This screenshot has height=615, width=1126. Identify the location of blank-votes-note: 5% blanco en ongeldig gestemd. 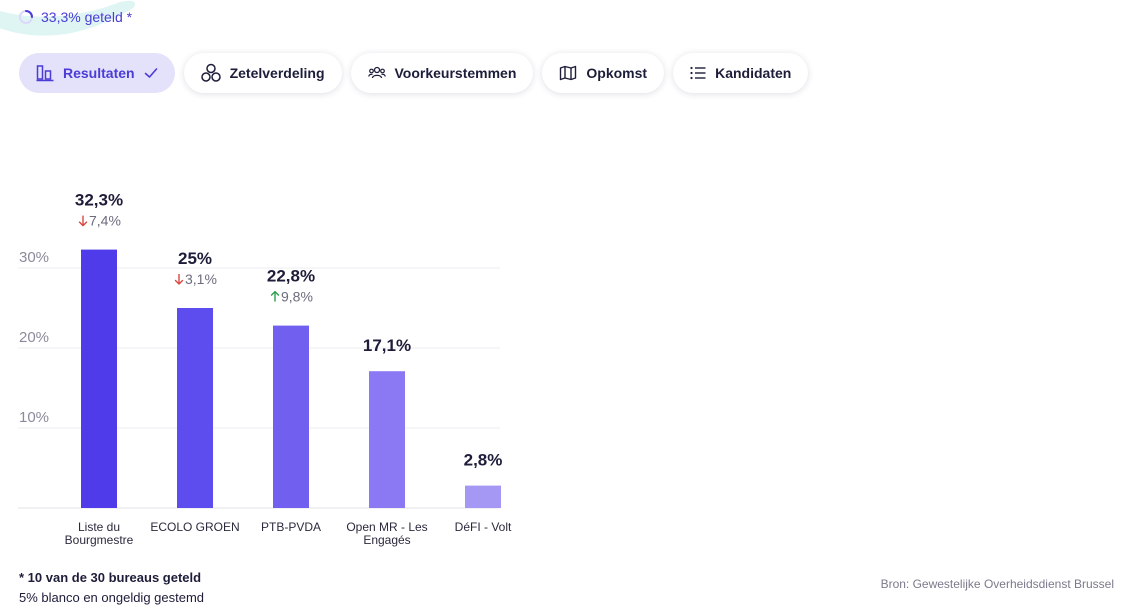
(112, 597).